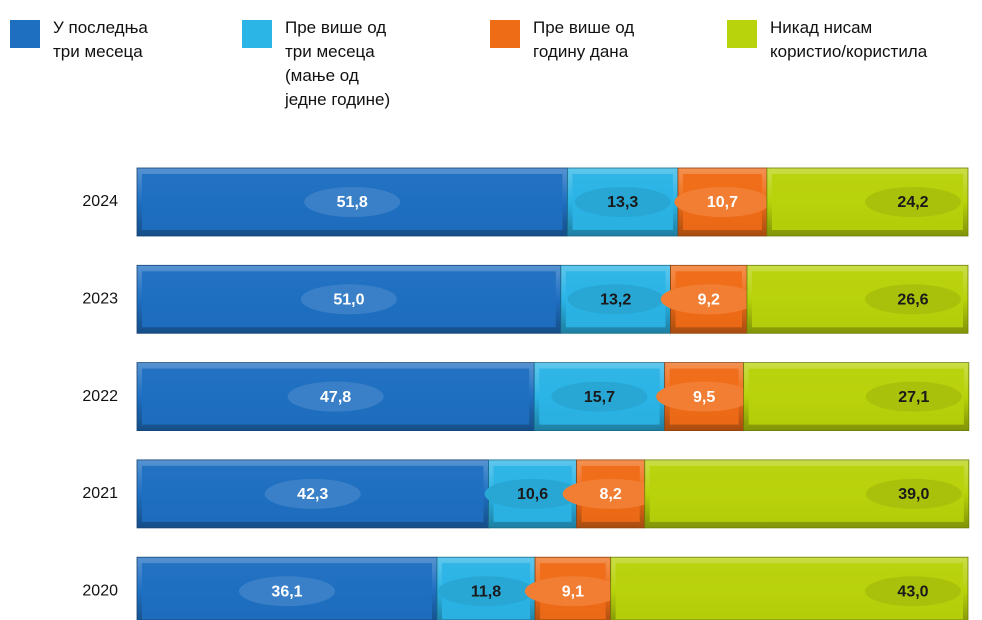  I want to click on data-label: 51,8, so click(352, 202).